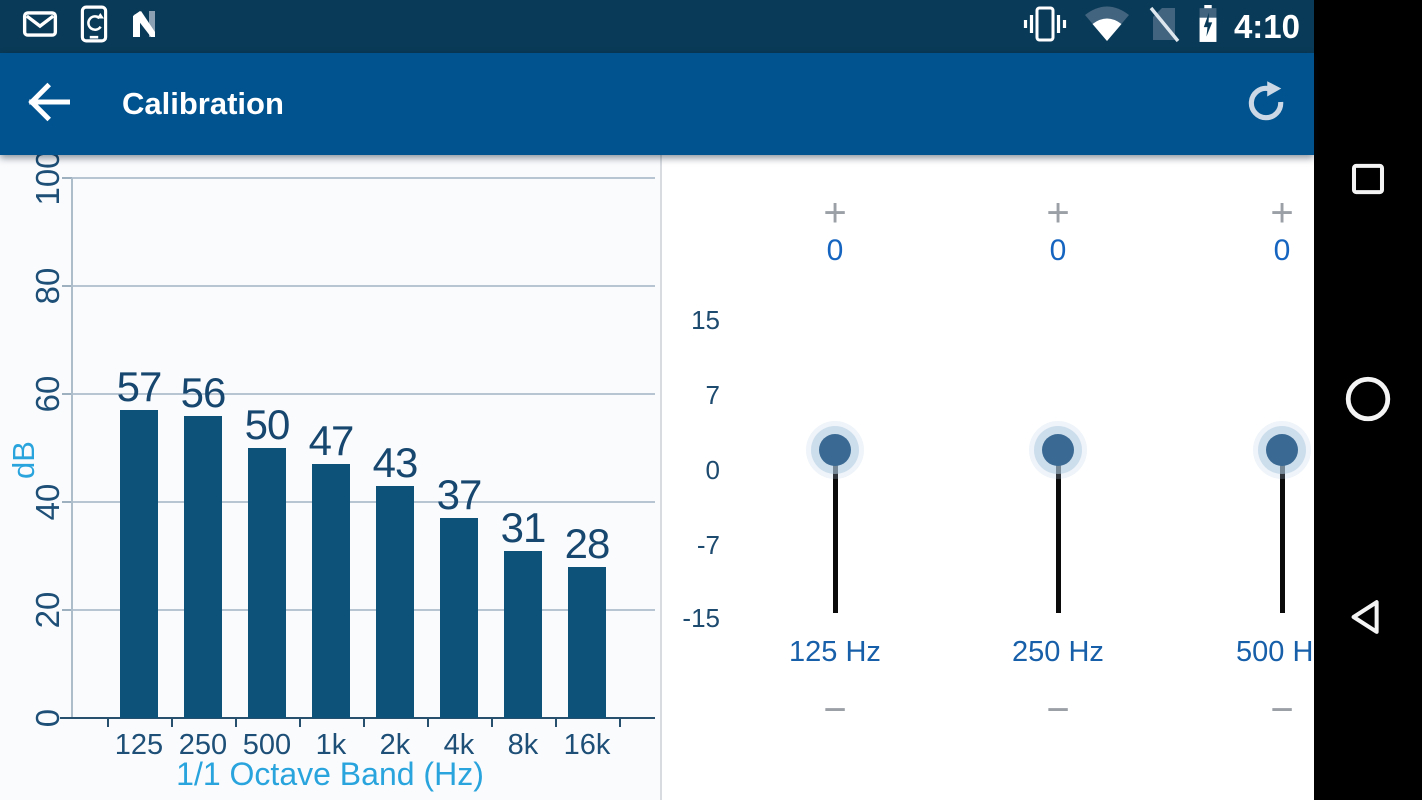 The height and width of the screenshot is (800, 1422). Describe the element at coordinates (1275, 652) in the screenshot. I see `band-frequency-label: 500 Hz` at that location.